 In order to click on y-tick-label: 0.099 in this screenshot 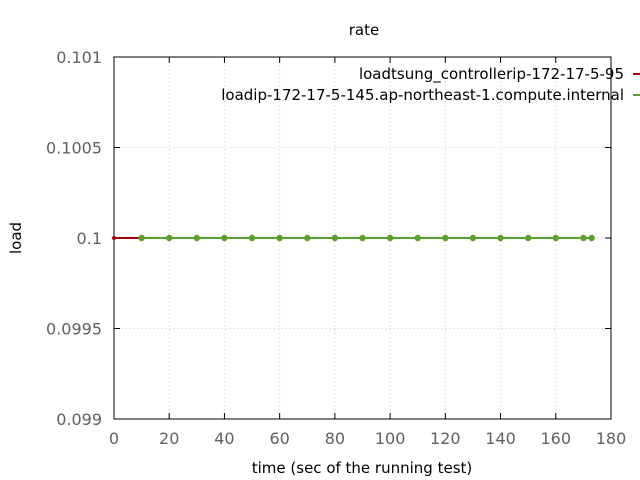, I will do `click(79, 419)`.